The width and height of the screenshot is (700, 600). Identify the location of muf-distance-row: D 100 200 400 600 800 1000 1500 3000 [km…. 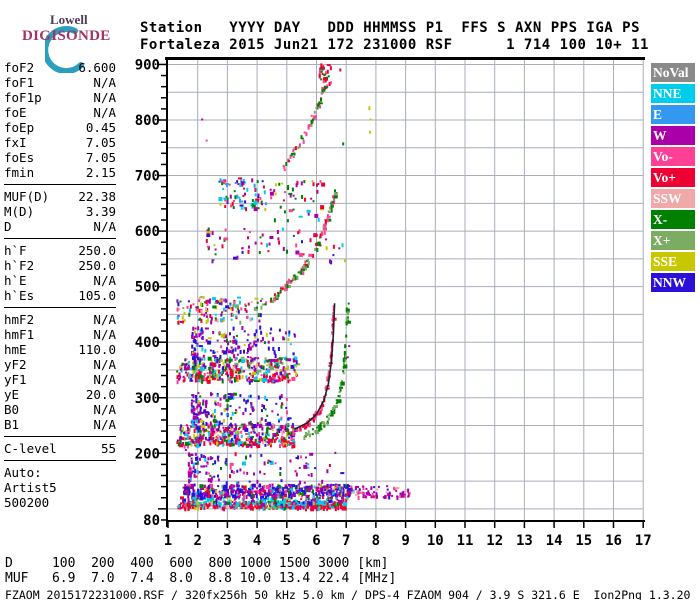
(197, 563).